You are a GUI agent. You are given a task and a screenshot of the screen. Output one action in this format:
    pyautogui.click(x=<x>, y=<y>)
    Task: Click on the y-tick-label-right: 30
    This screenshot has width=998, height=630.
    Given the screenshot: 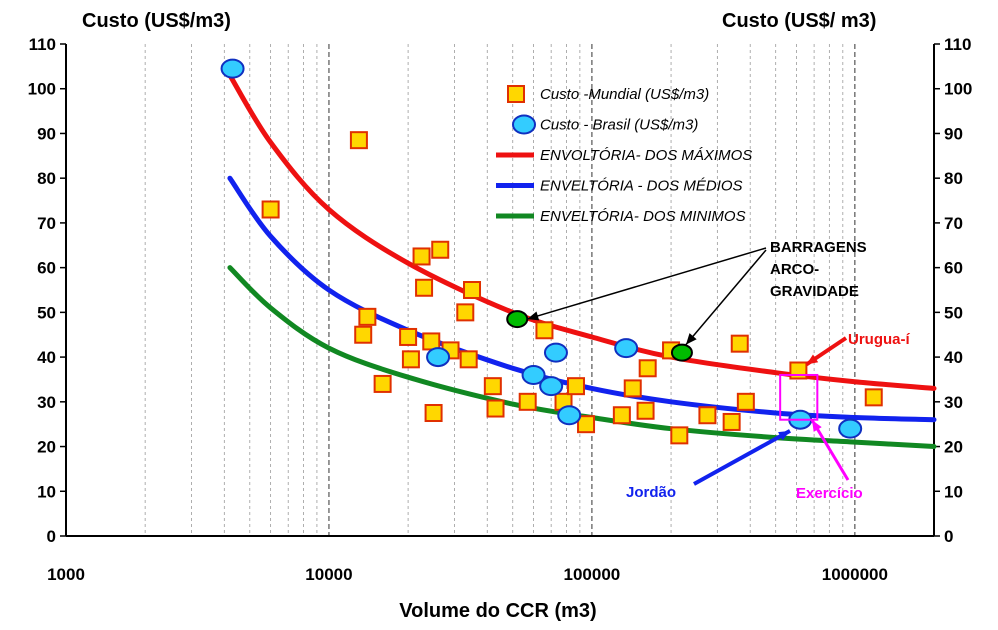 What is the action you would take?
    pyautogui.click(x=953, y=402)
    